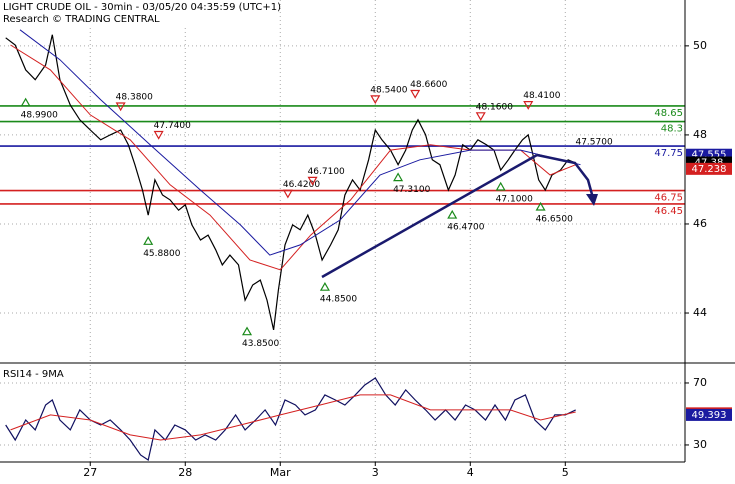 The width and height of the screenshot is (735, 484). What do you see at coordinates (700, 382) in the screenshot?
I see `y-tick-label: 70` at bounding box center [700, 382].